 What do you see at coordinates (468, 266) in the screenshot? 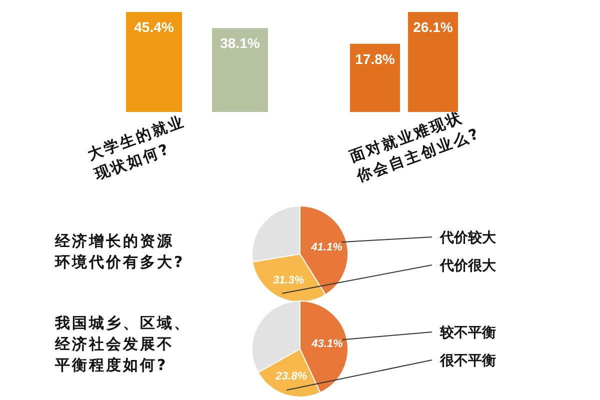
I see `category-label: 代价很大` at bounding box center [468, 266].